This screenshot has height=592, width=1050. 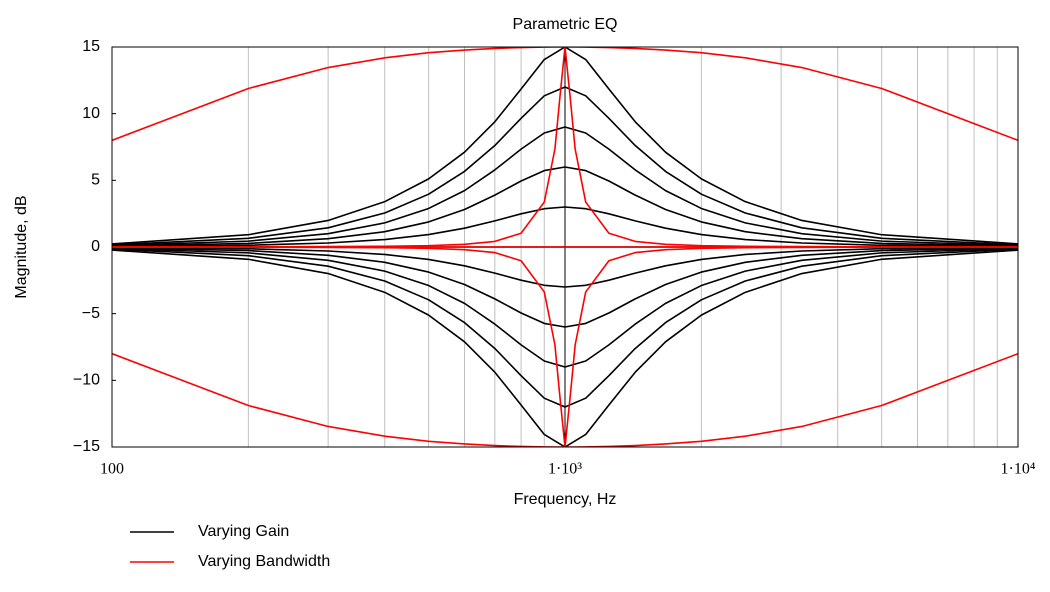 I want to click on y-tick-label: −15, so click(x=86, y=446).